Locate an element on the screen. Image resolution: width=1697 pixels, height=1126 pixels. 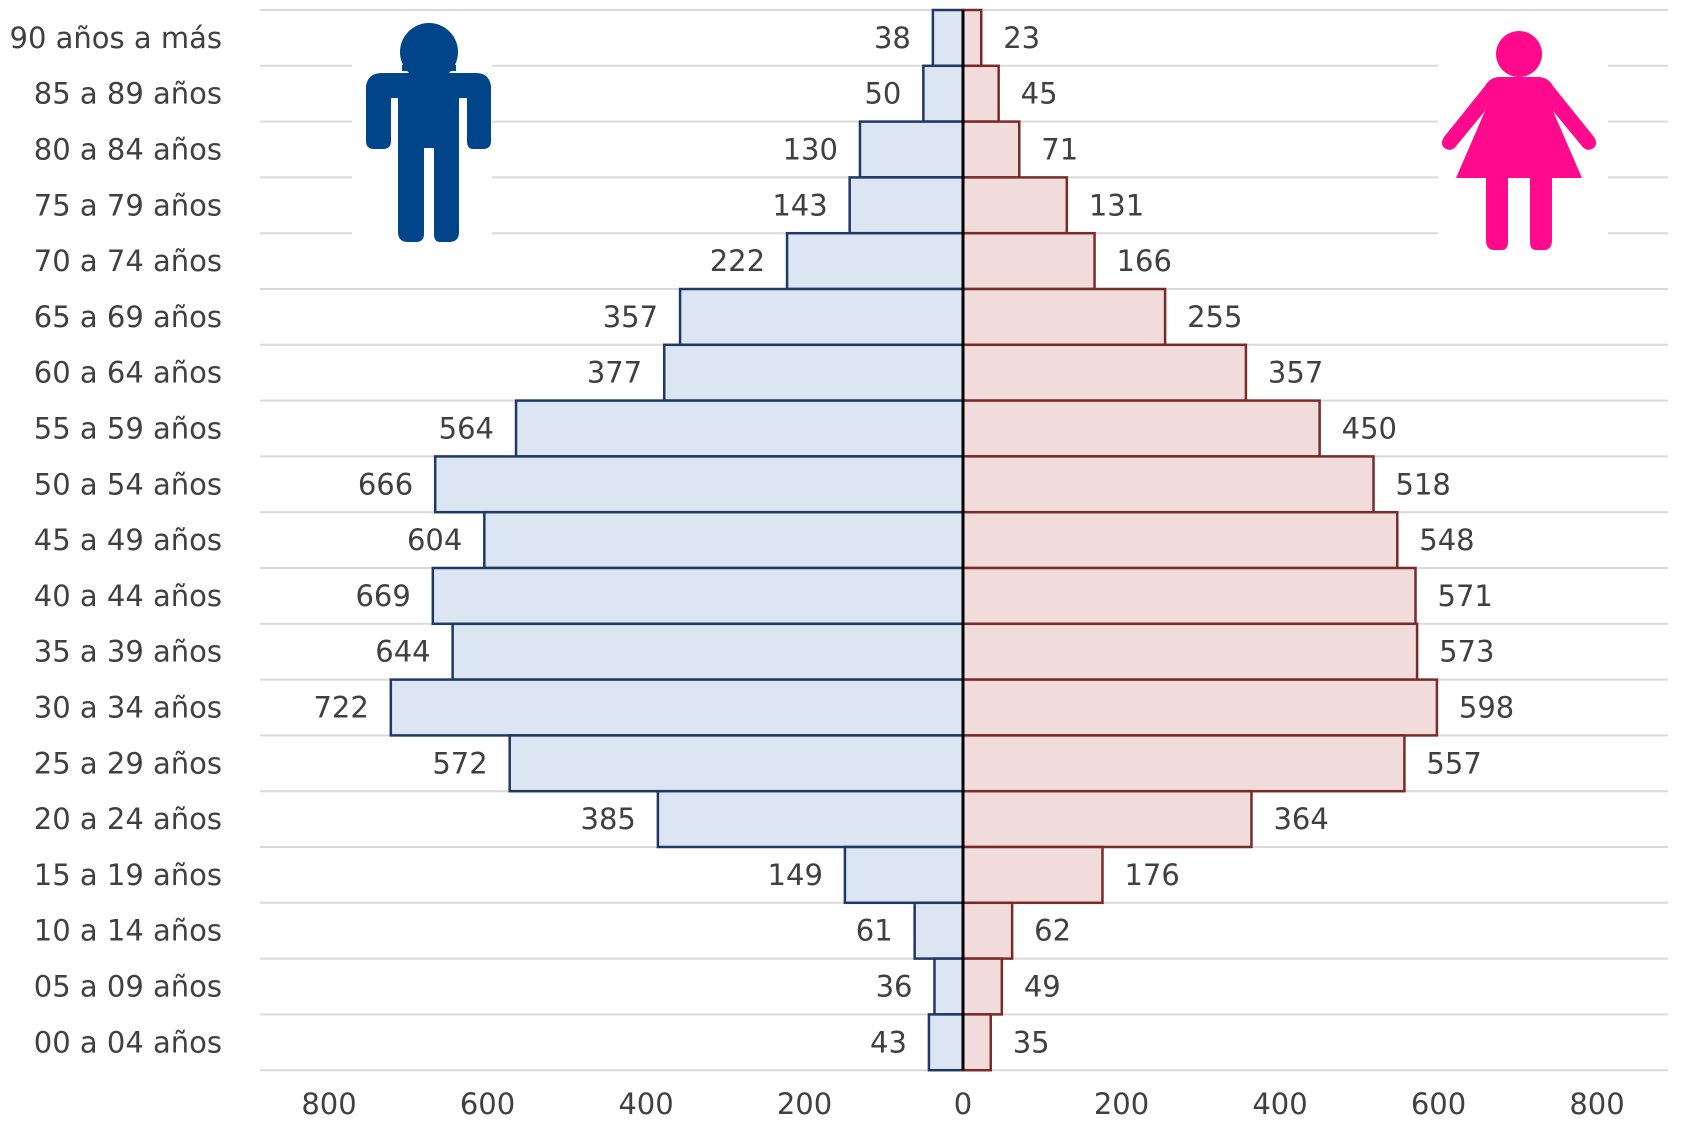
female-value-label: 49 is located at coordinates (1042, 987).